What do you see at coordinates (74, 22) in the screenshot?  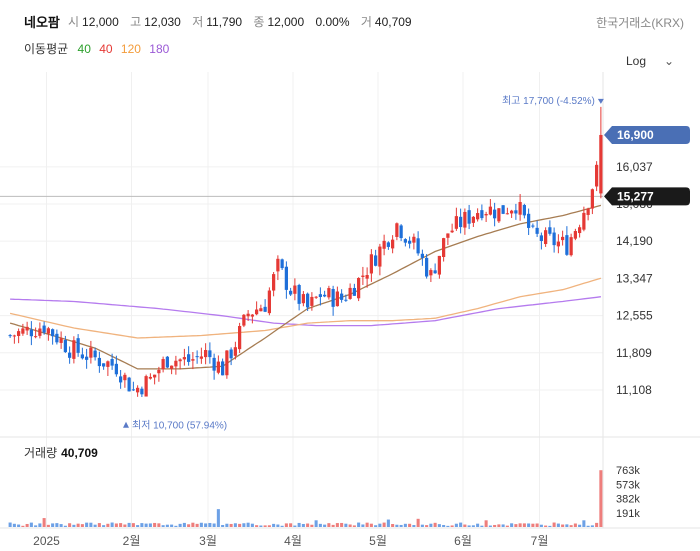 I see `open-label: 시` at bounding box center [74, 22].